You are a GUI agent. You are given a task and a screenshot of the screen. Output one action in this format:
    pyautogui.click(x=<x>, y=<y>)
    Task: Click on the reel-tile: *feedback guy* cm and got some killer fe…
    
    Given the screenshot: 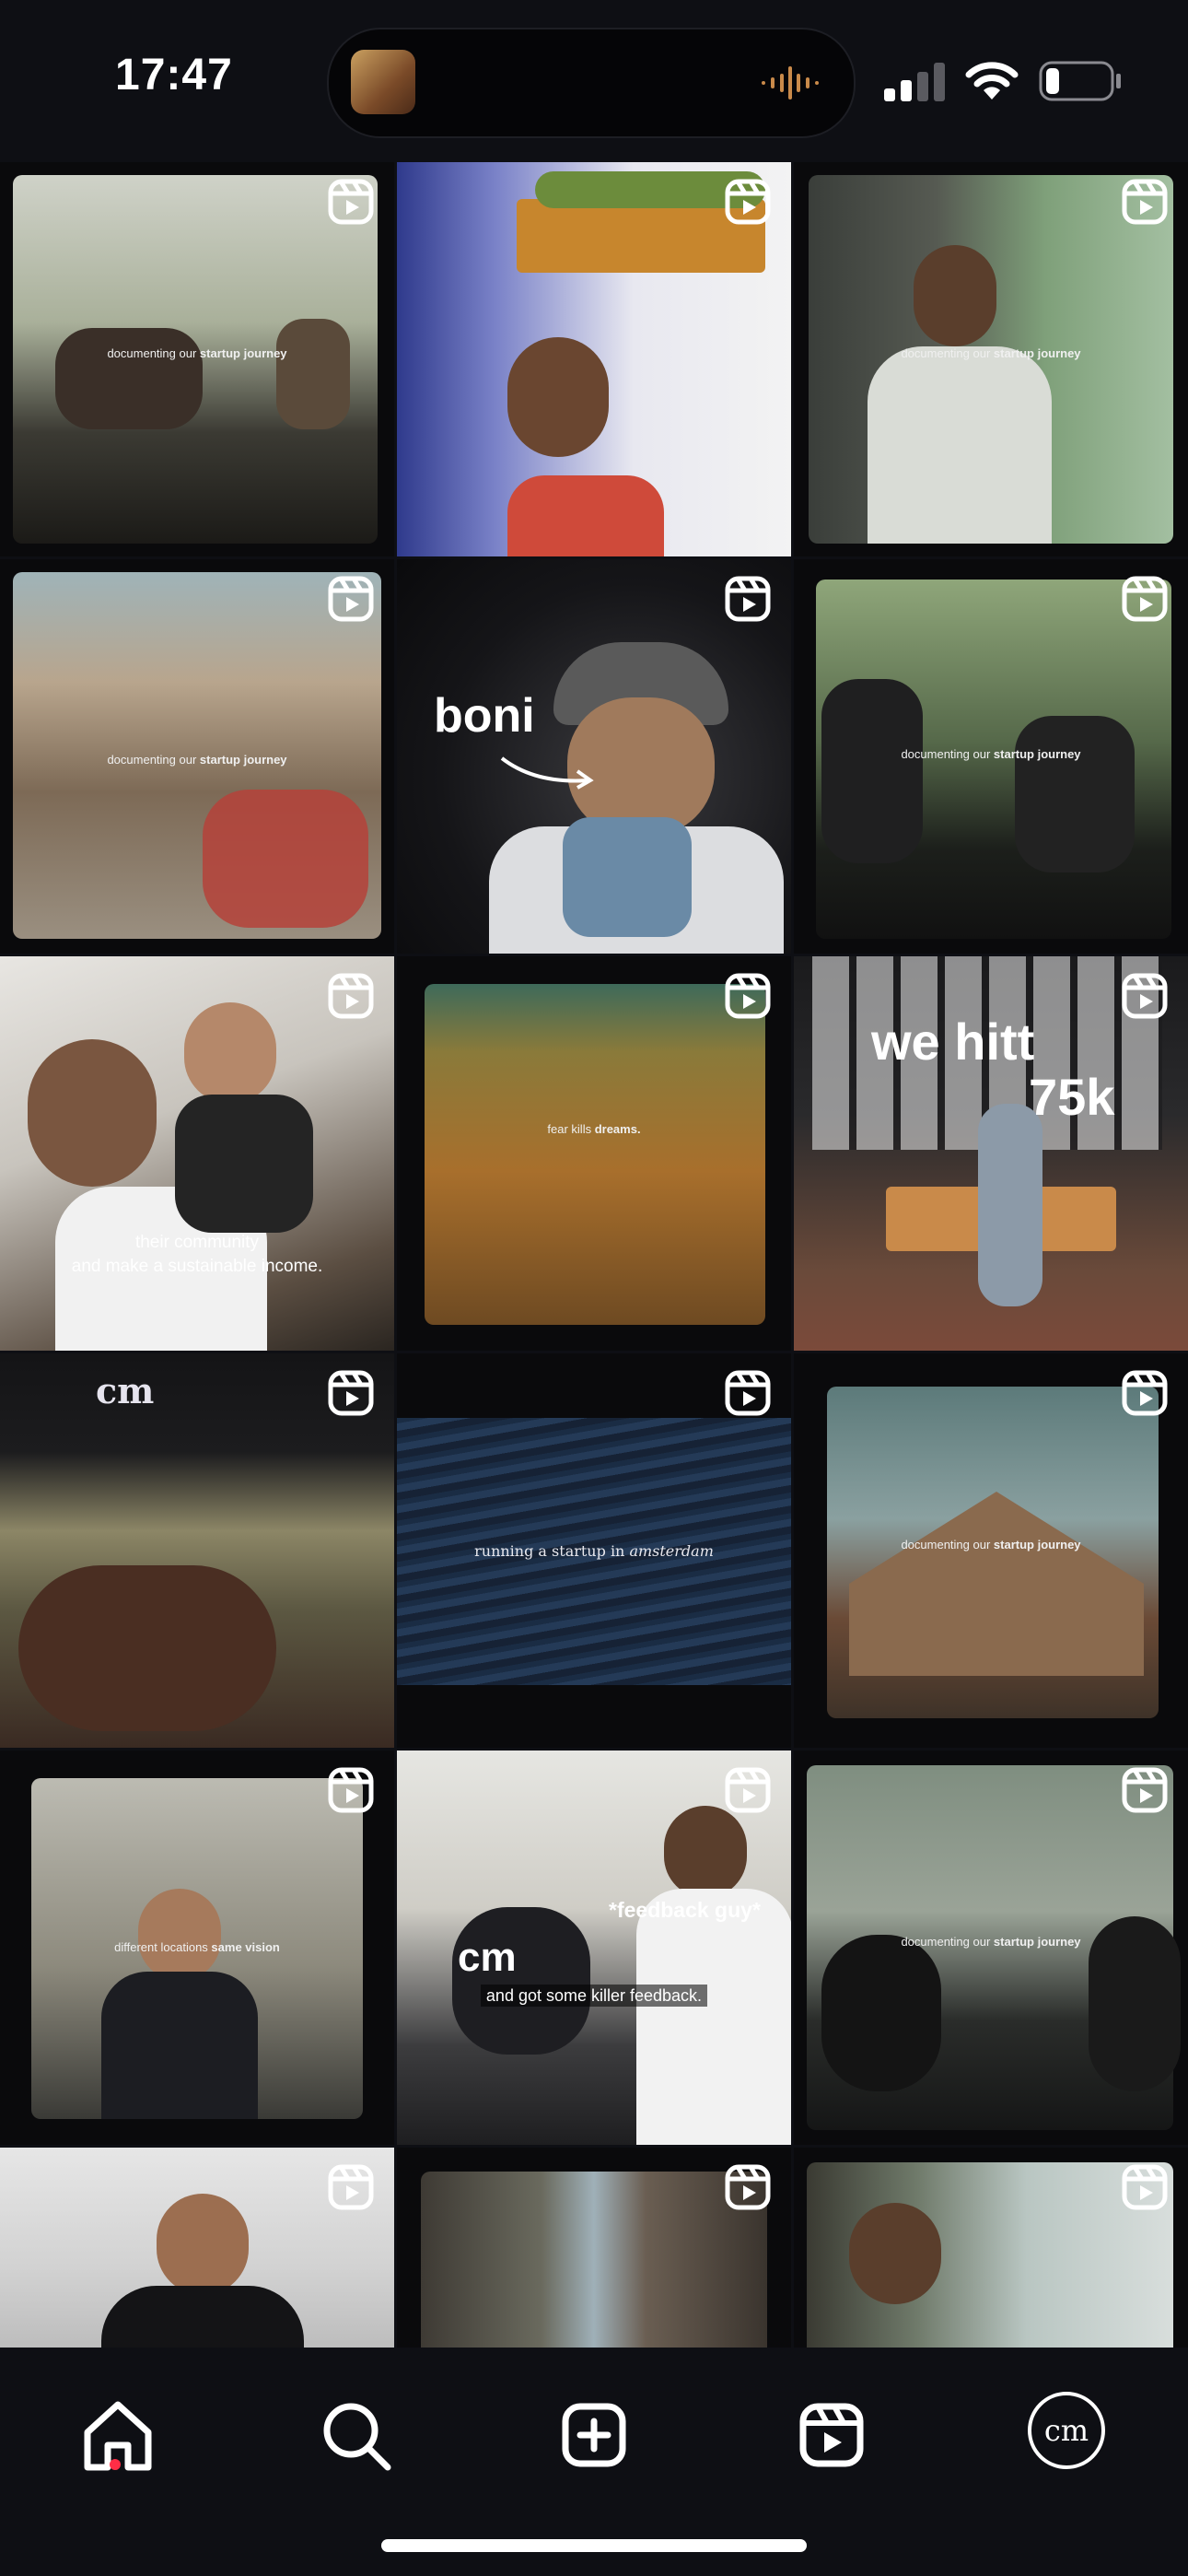 What is the action you would take?
    pyautogui.click(x=594, y=1948)
    